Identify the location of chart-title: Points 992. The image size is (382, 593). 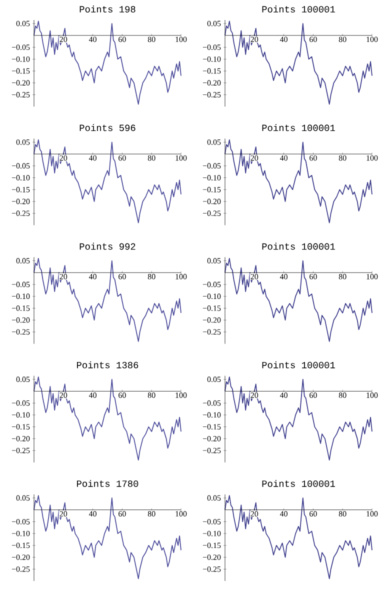
(108, 246).